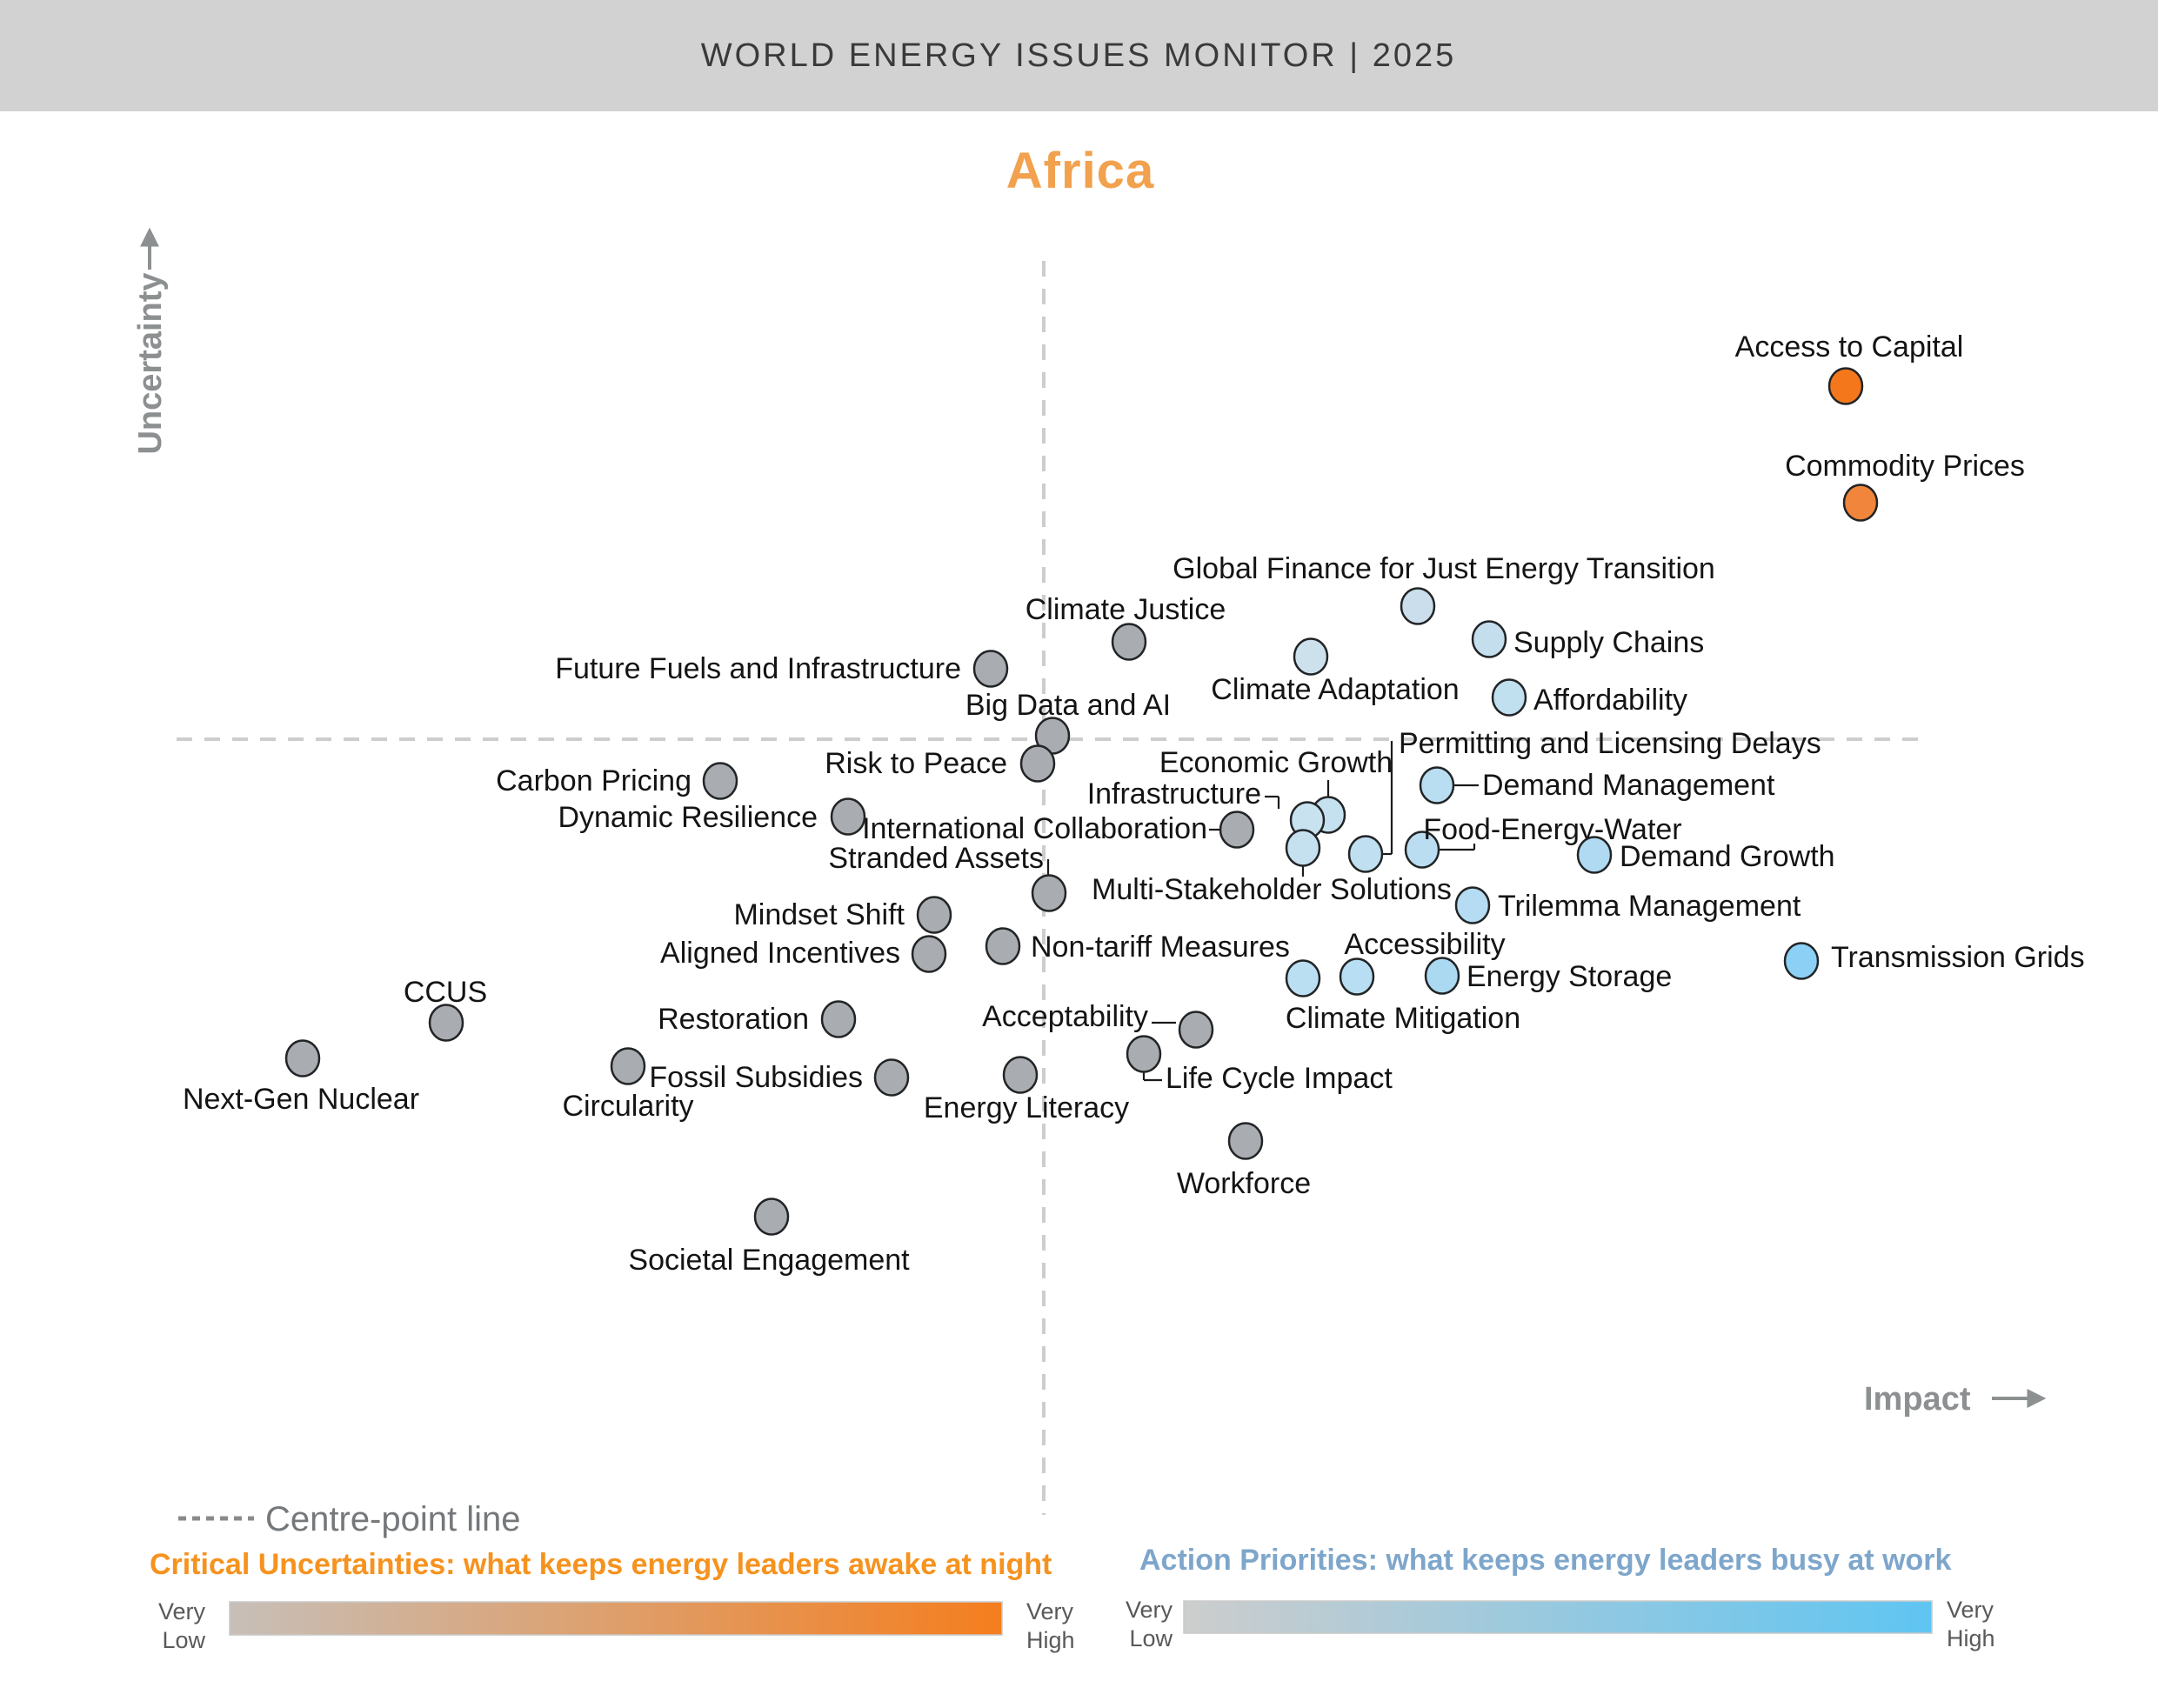 This screenshot has height=1708, width=2158. Describe the element at coordinates (757, 1019) in the screenshot. I see `issue-restoration: Restoration` at that location.